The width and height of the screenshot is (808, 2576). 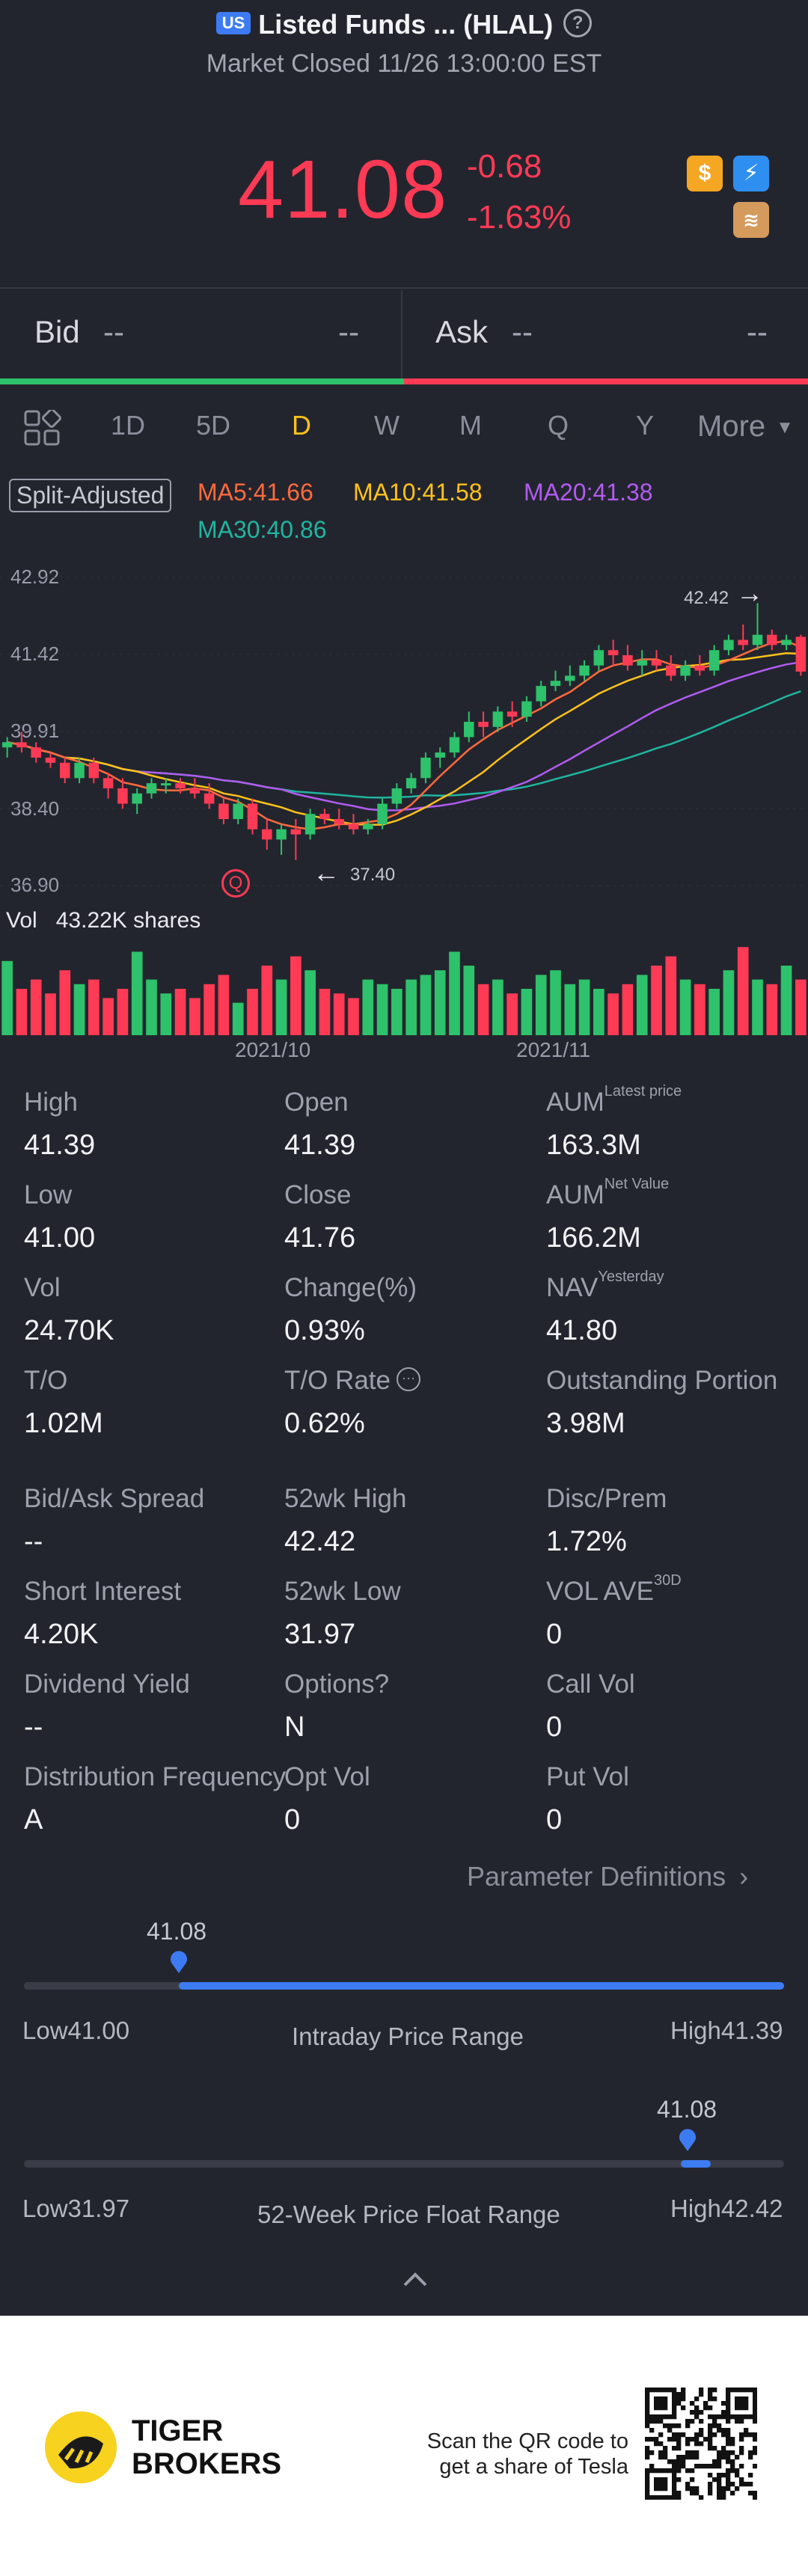 I want to click on bid-strength-bar, so click(x=202, y=381).